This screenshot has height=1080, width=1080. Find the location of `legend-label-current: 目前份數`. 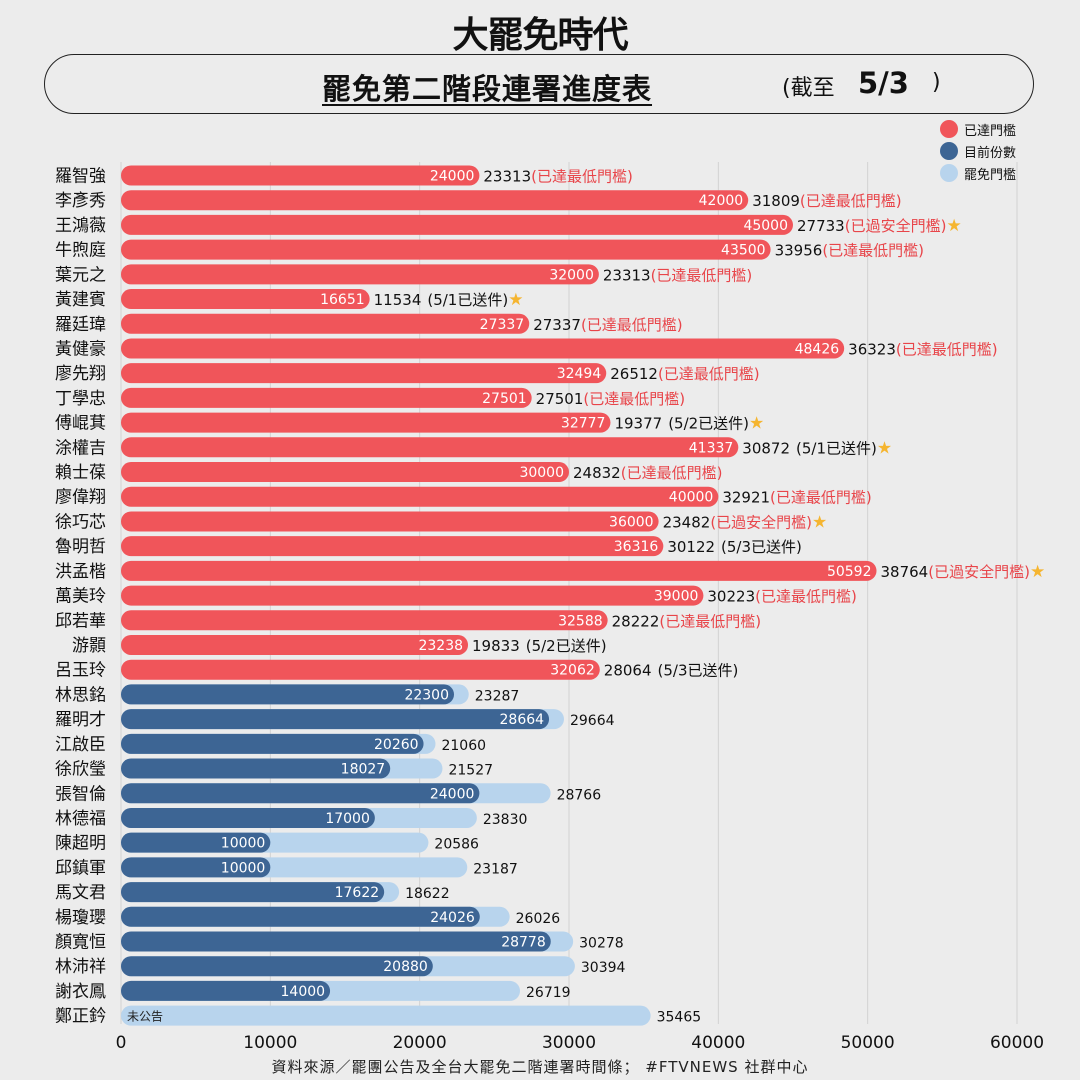

legend-label-current: 目前份數 is located at coordinates (990, 153).